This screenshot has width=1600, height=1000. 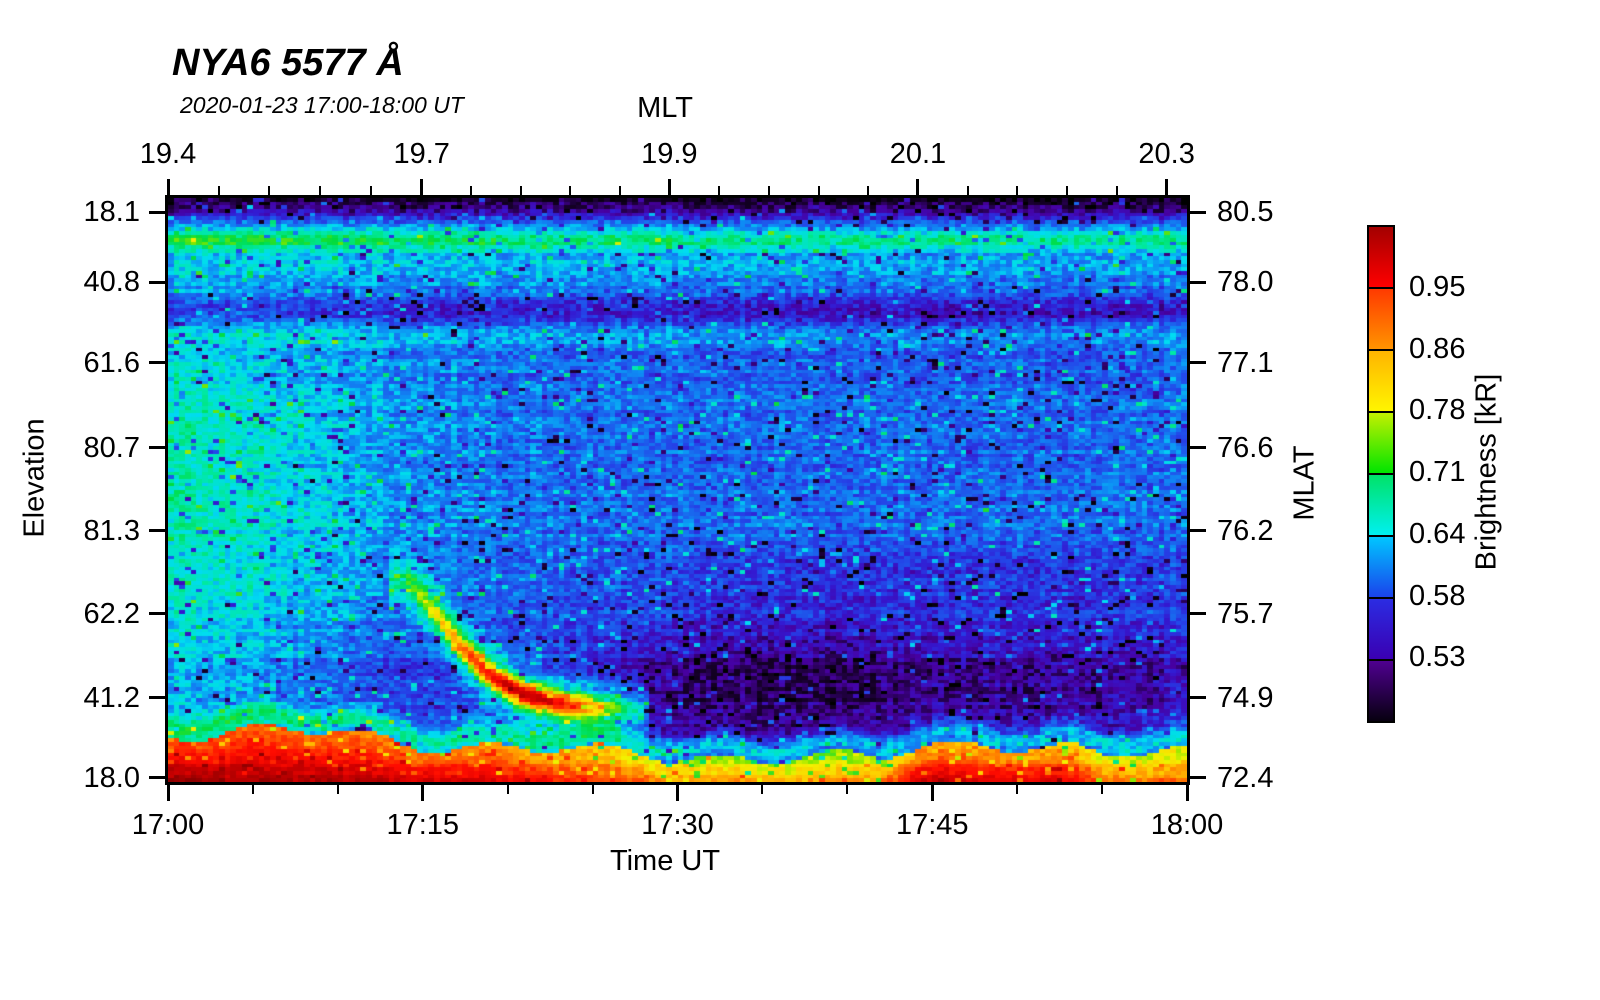 I want to click on bottom-axis-tick-label: 17:30, so click(x=677, y=825).